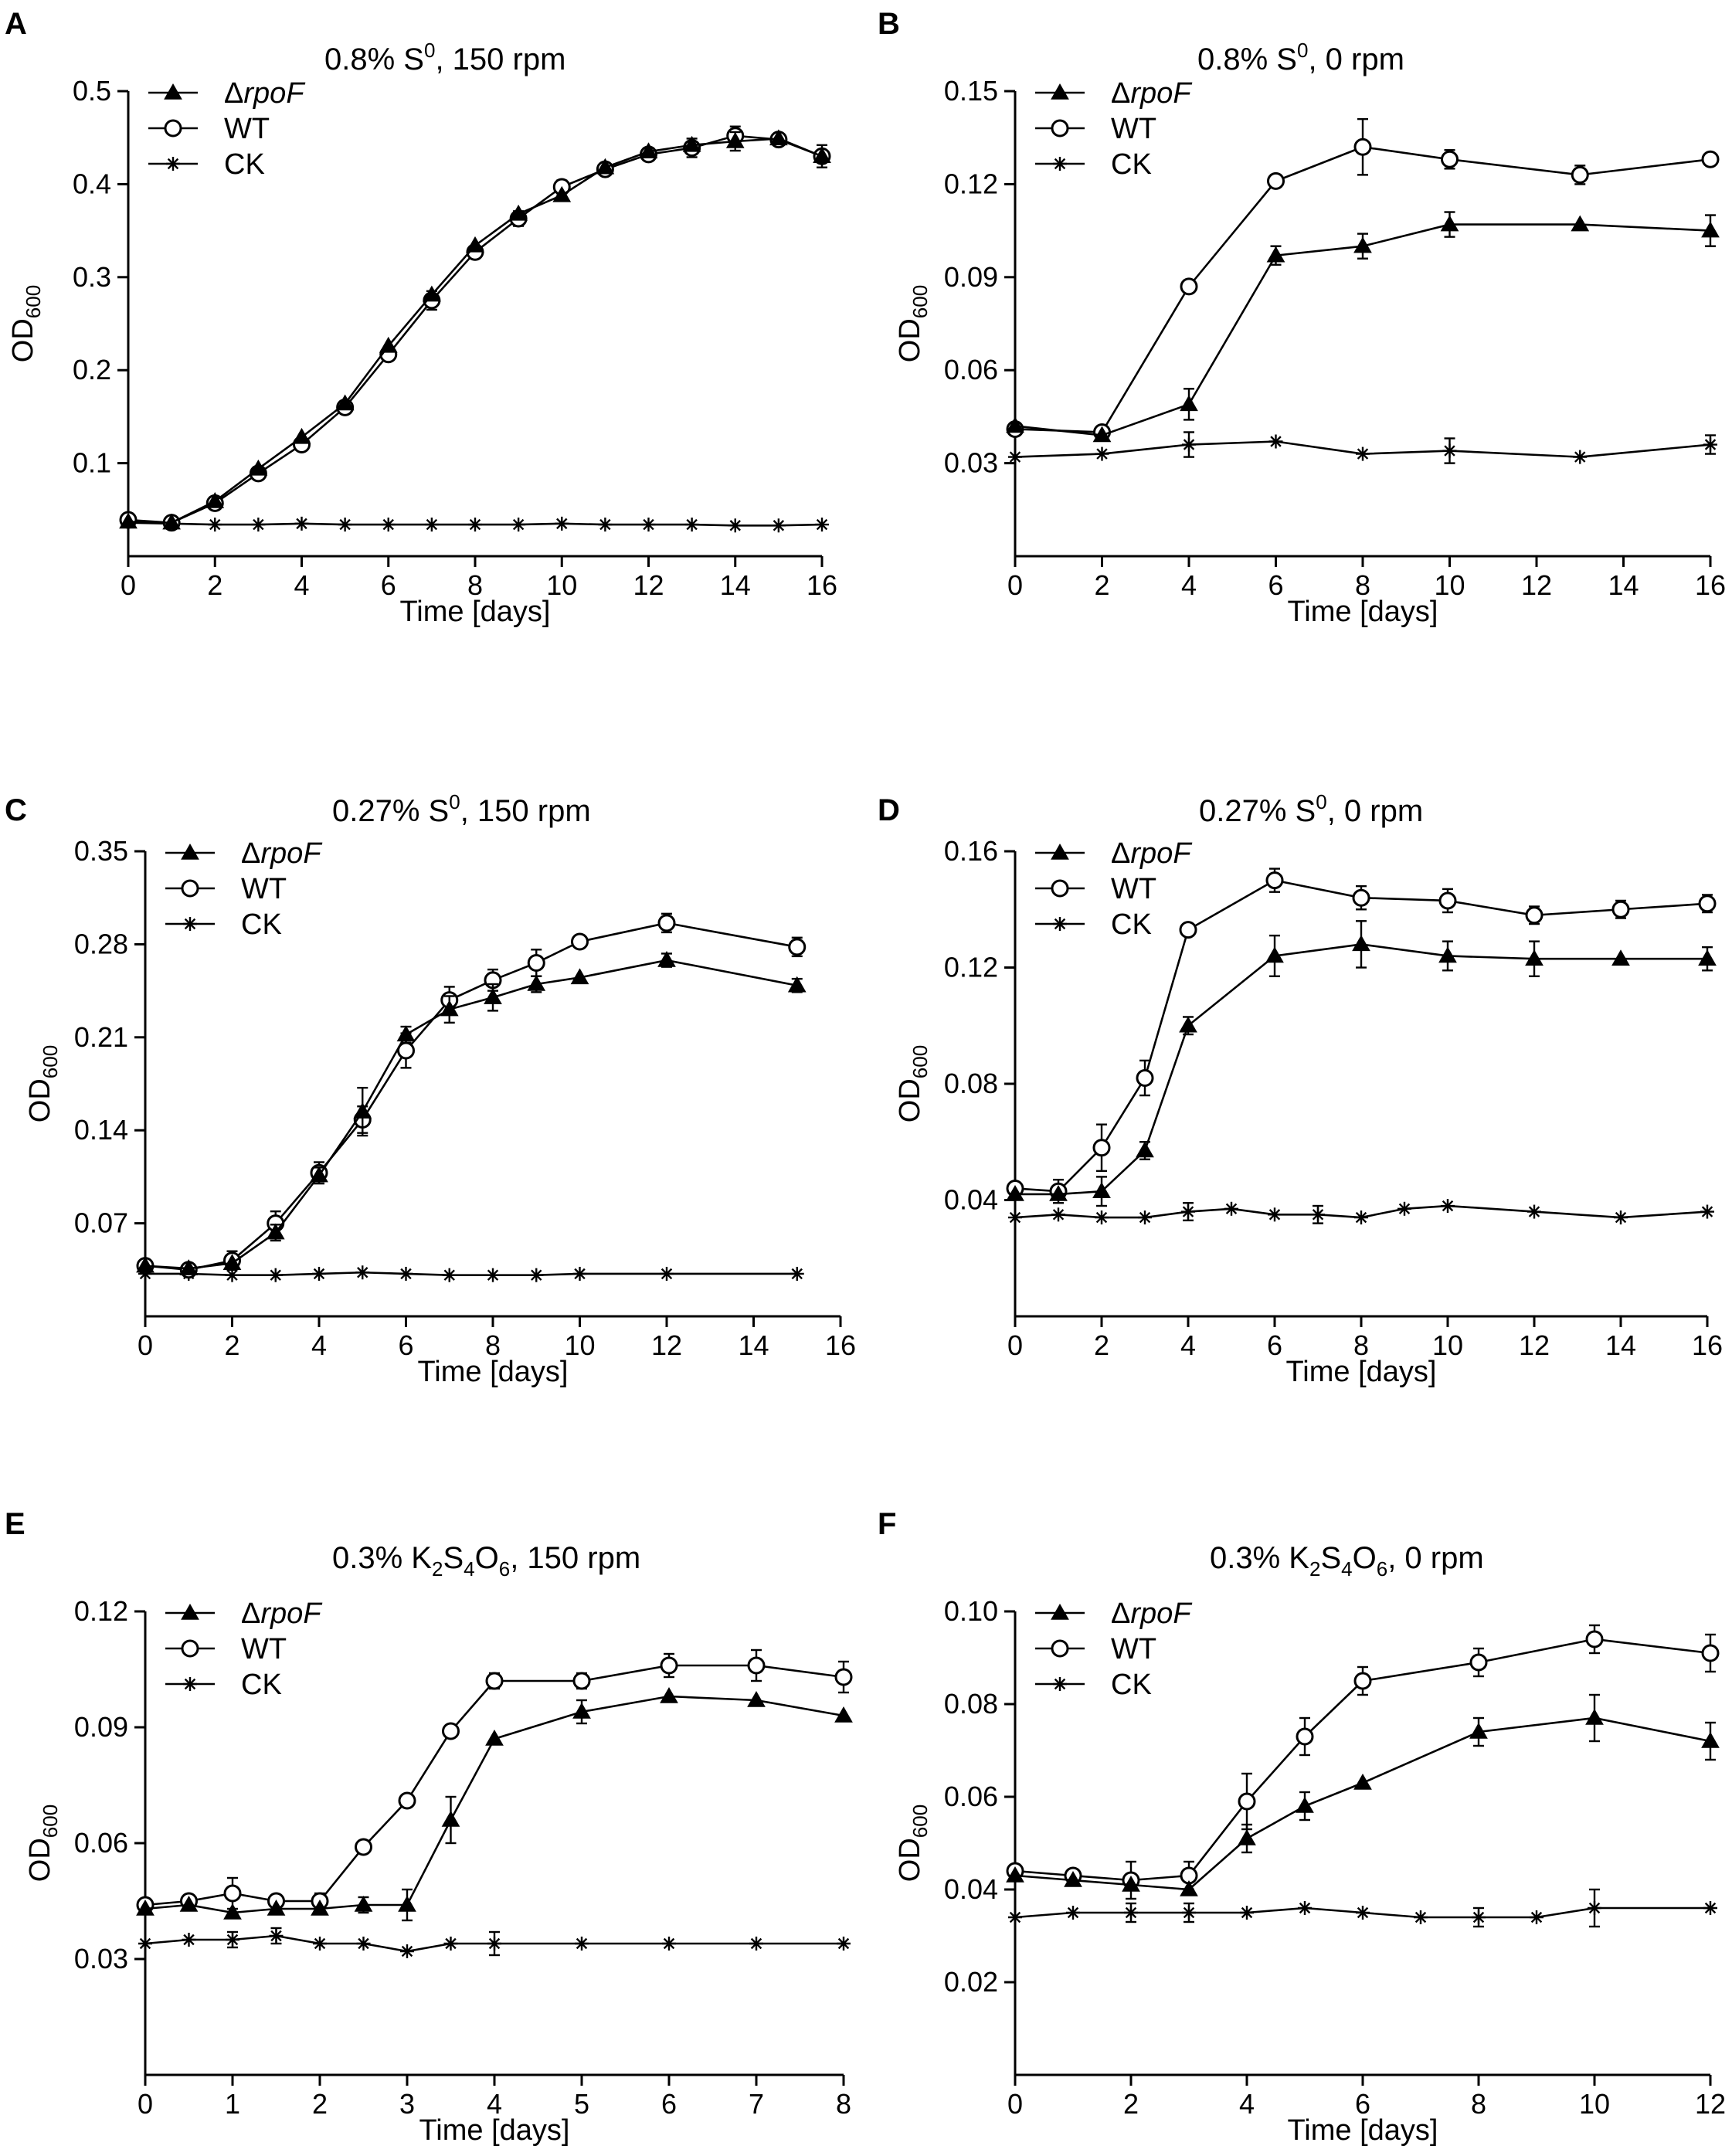 Image resolution: width=1732 pixels, height=2156 pixels. I want to click on y-tick-label: 0.4, so click(92, 184).